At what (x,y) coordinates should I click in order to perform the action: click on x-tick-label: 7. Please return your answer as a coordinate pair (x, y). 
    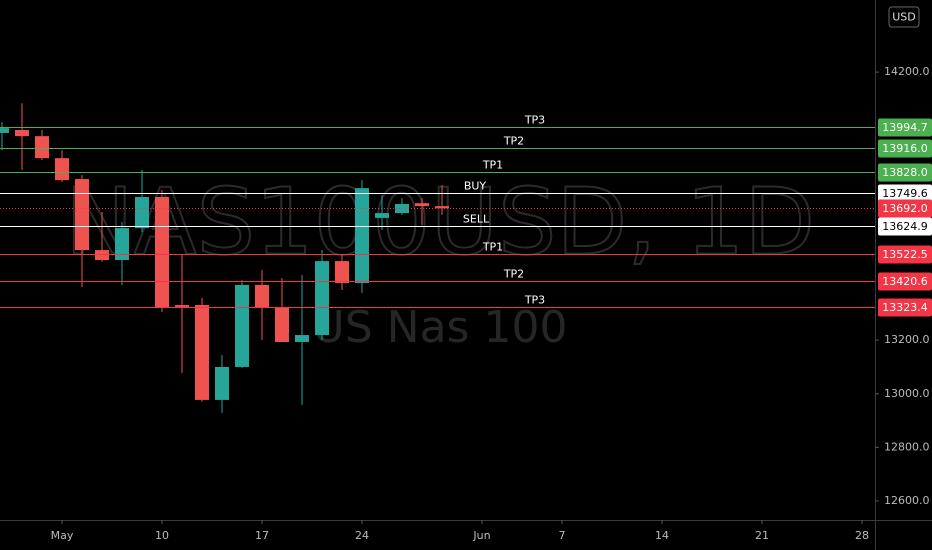
    Looking at the image, I should click on (562, 535).